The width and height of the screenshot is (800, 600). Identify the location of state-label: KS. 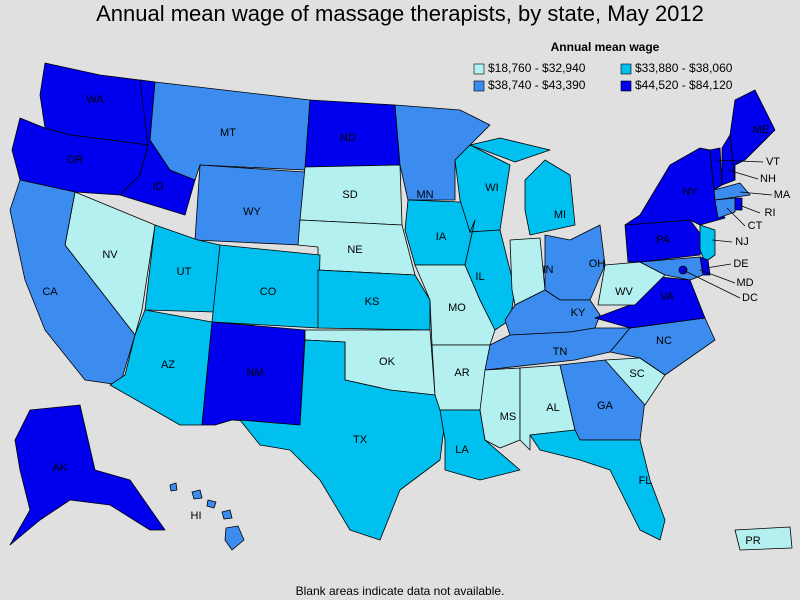
(372, 302).